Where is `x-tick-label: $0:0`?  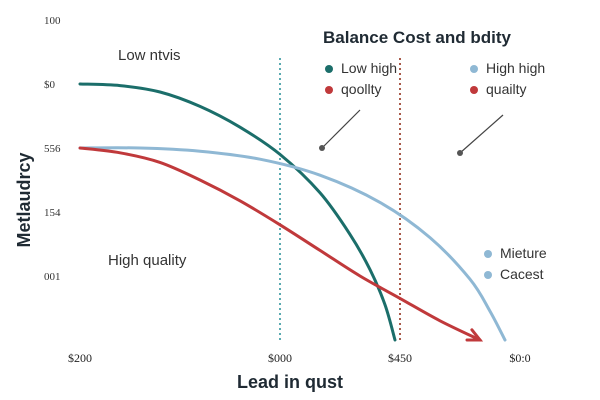
x-tick-label: $0:0 is located at coordinates (519, 358).